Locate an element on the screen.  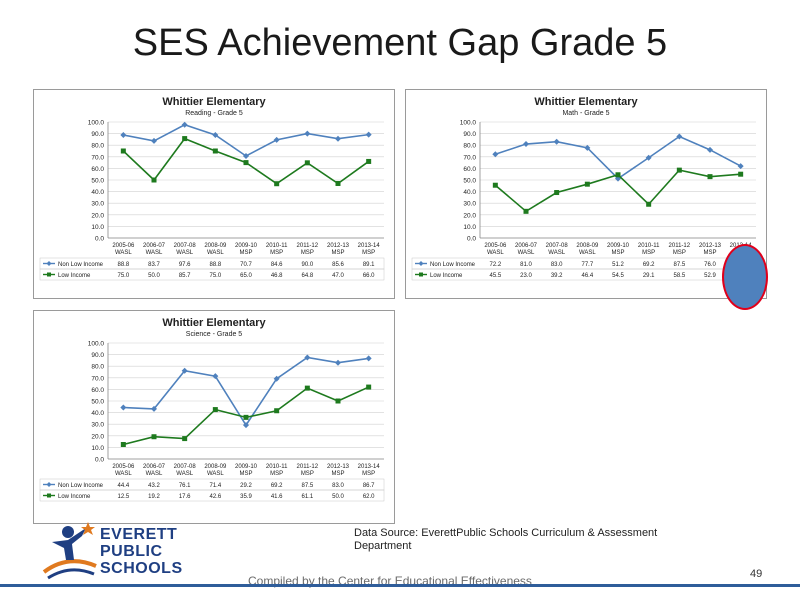
logo-line-3: SCHOOLS is located at coordinates (141, 568).